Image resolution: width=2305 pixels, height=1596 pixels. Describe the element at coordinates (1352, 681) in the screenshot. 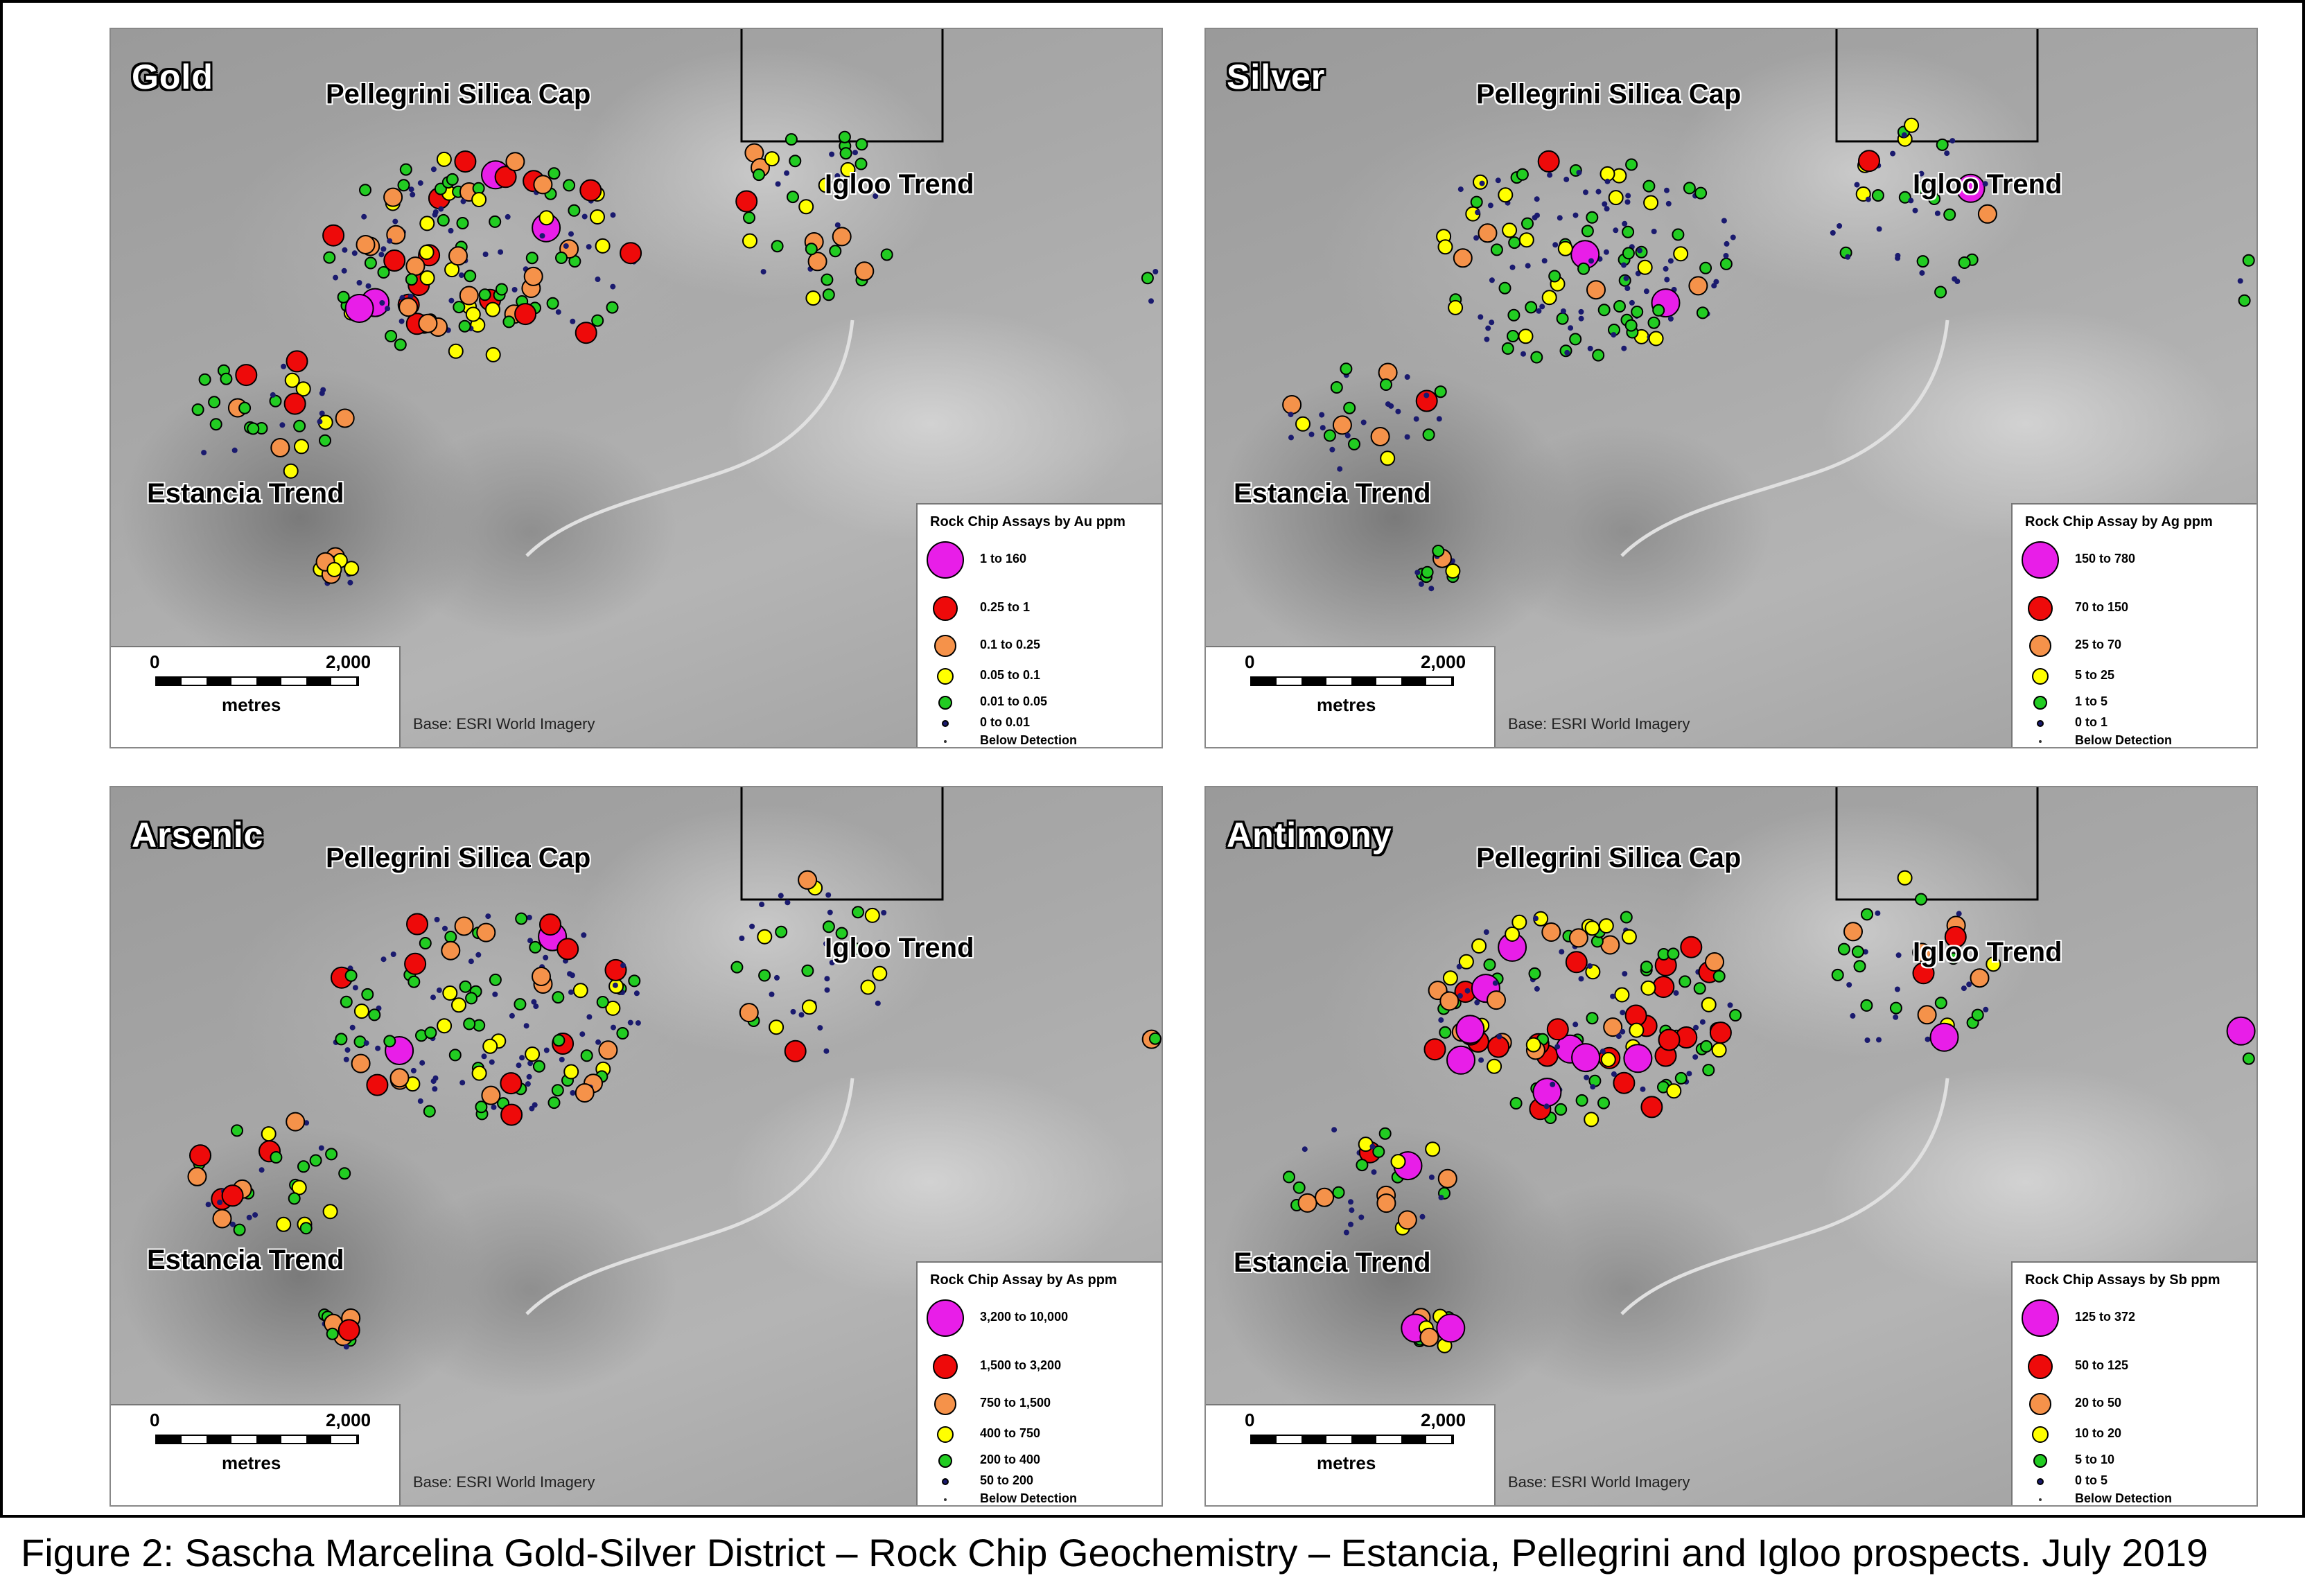

I see `scale-graphic` at that location.